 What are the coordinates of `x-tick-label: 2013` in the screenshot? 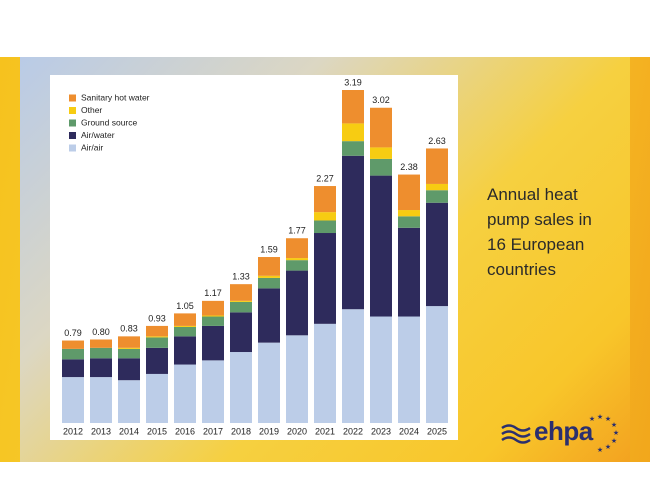 It's located at (101, 431).